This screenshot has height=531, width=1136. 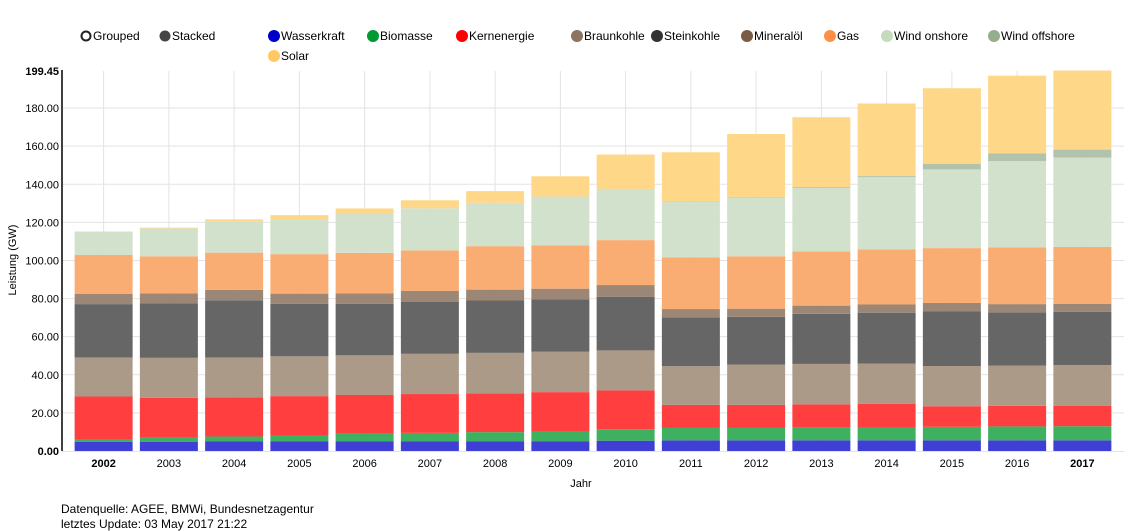 I want to click on bar-stack-2006, so click(x=365, y=329).